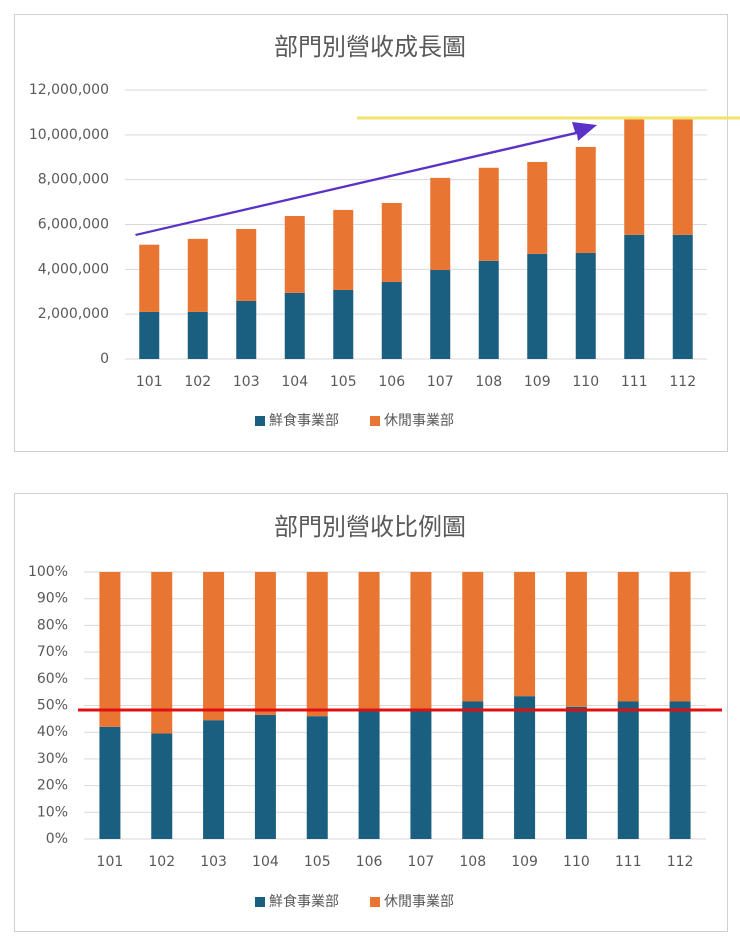 This screenshot has height=947, width=740. Describe the element at coordinates (104, 359) in the screenshot. I see `y-tick-label: 0` at that location.